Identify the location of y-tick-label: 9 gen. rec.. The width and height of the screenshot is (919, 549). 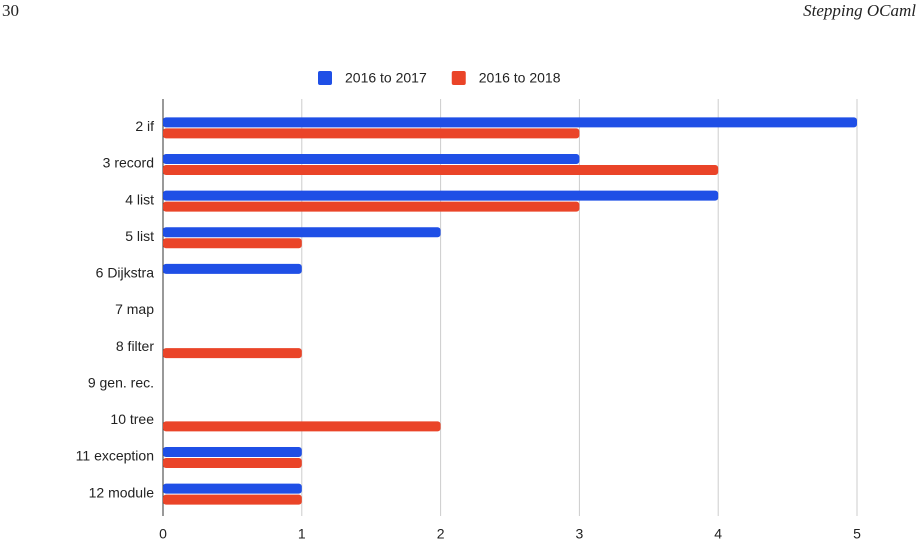
(121, 382).